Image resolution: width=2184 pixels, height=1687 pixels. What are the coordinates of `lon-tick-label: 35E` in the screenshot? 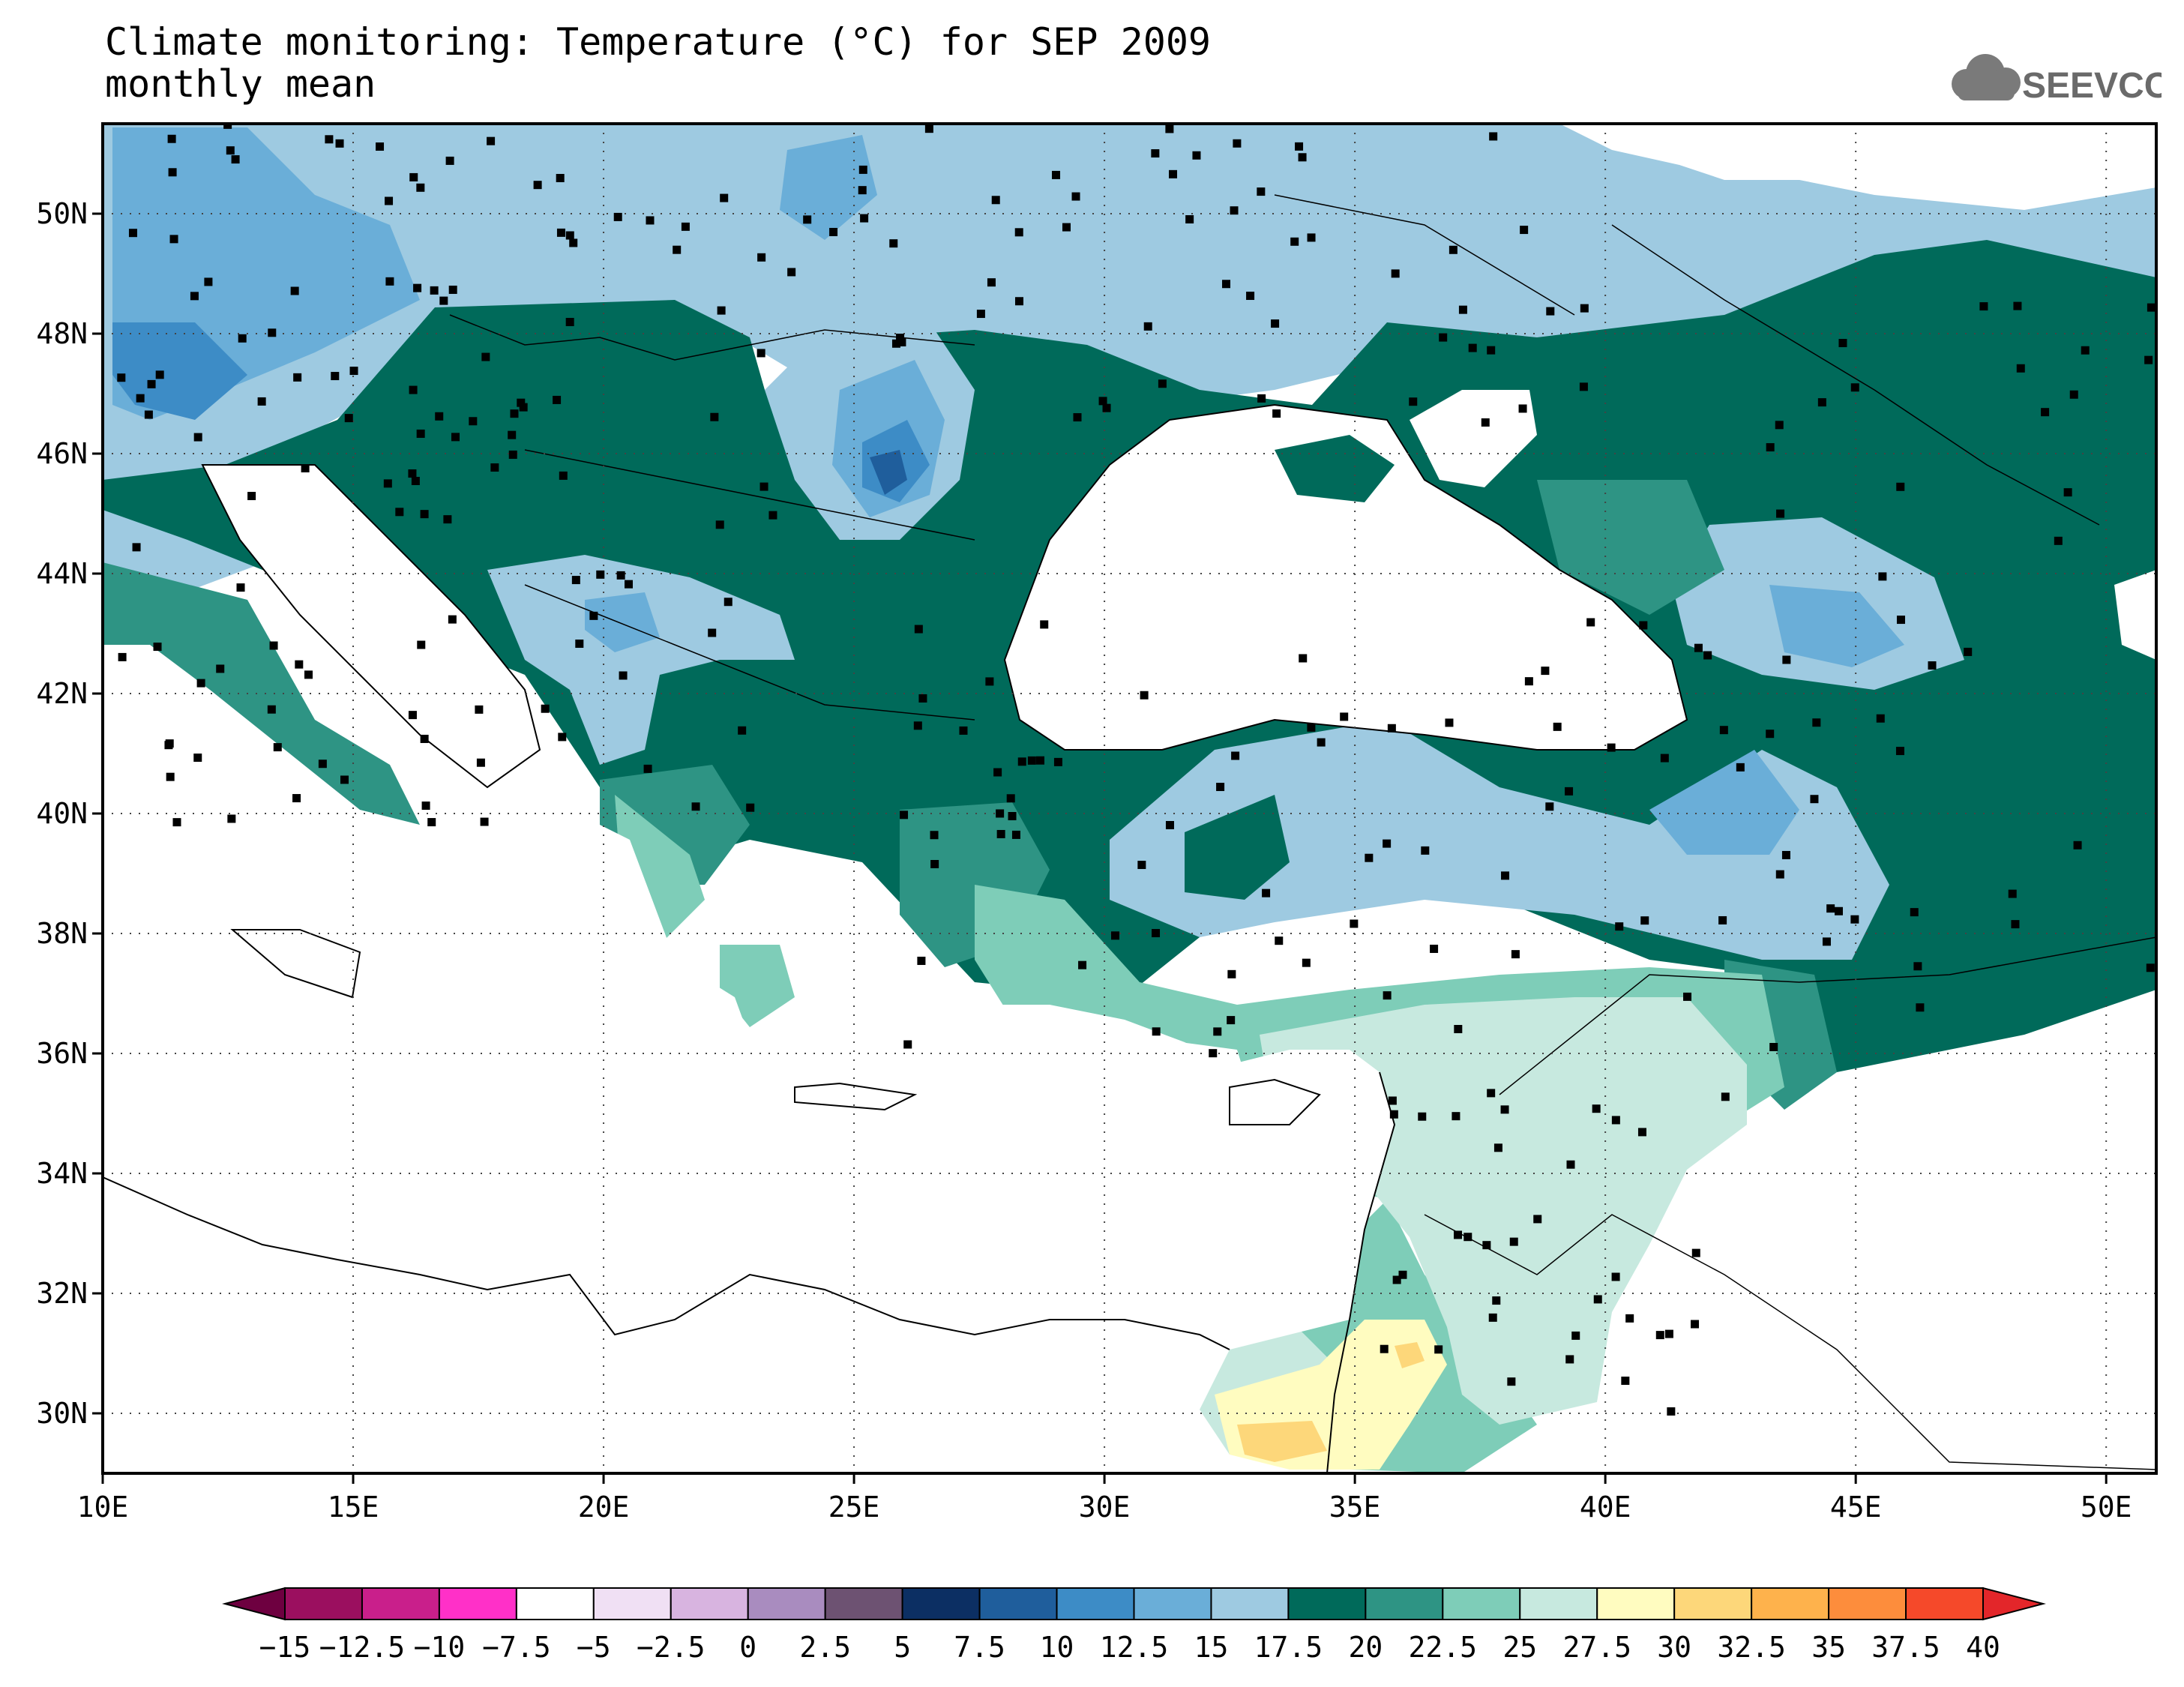 It's located at (1355, 1507).